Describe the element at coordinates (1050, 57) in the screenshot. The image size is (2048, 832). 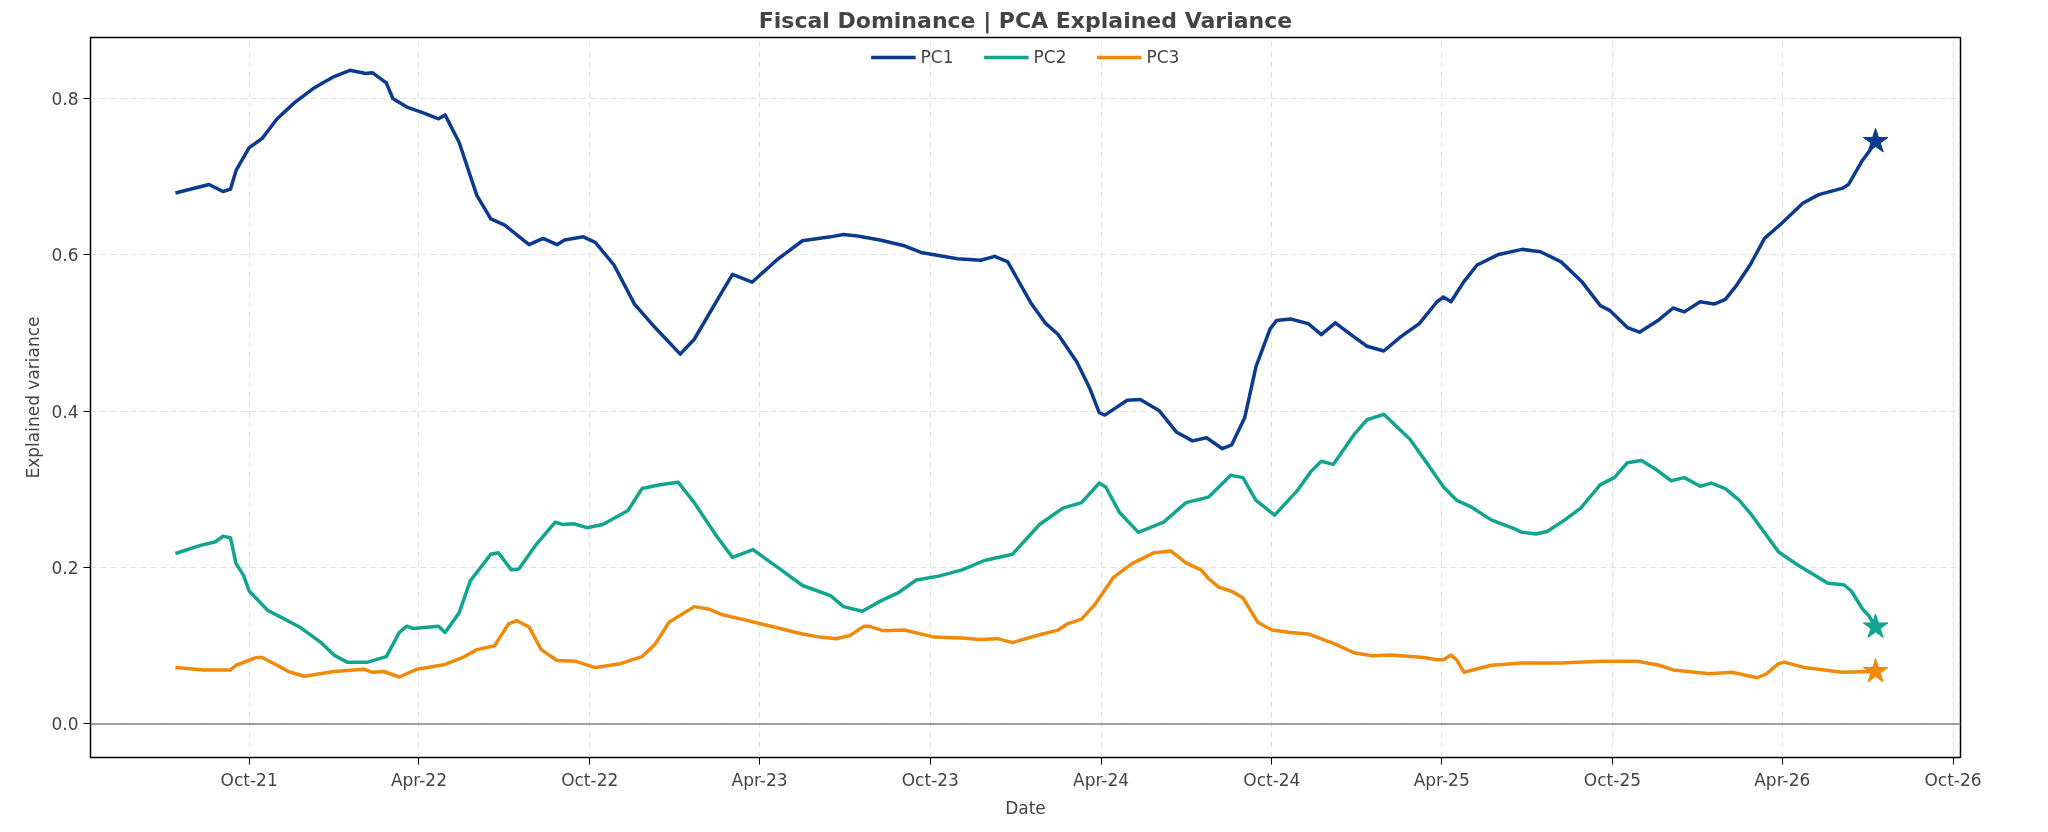
I see `legend-label: PC2` at that location.